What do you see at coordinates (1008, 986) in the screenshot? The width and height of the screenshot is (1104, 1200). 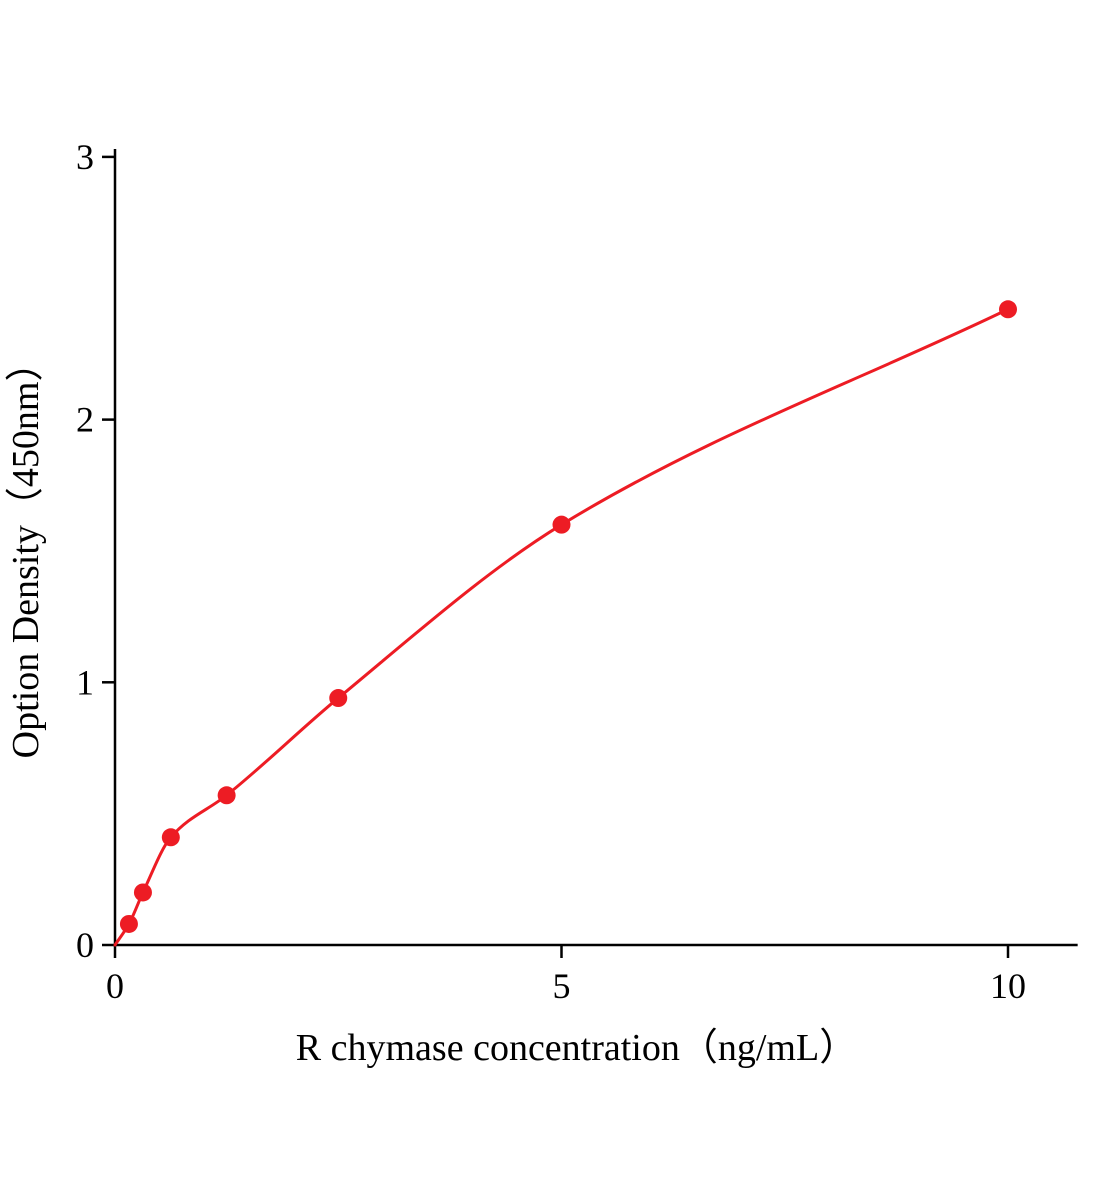 I see `x-tick-label: 10` at bounding box center [1008, 986].